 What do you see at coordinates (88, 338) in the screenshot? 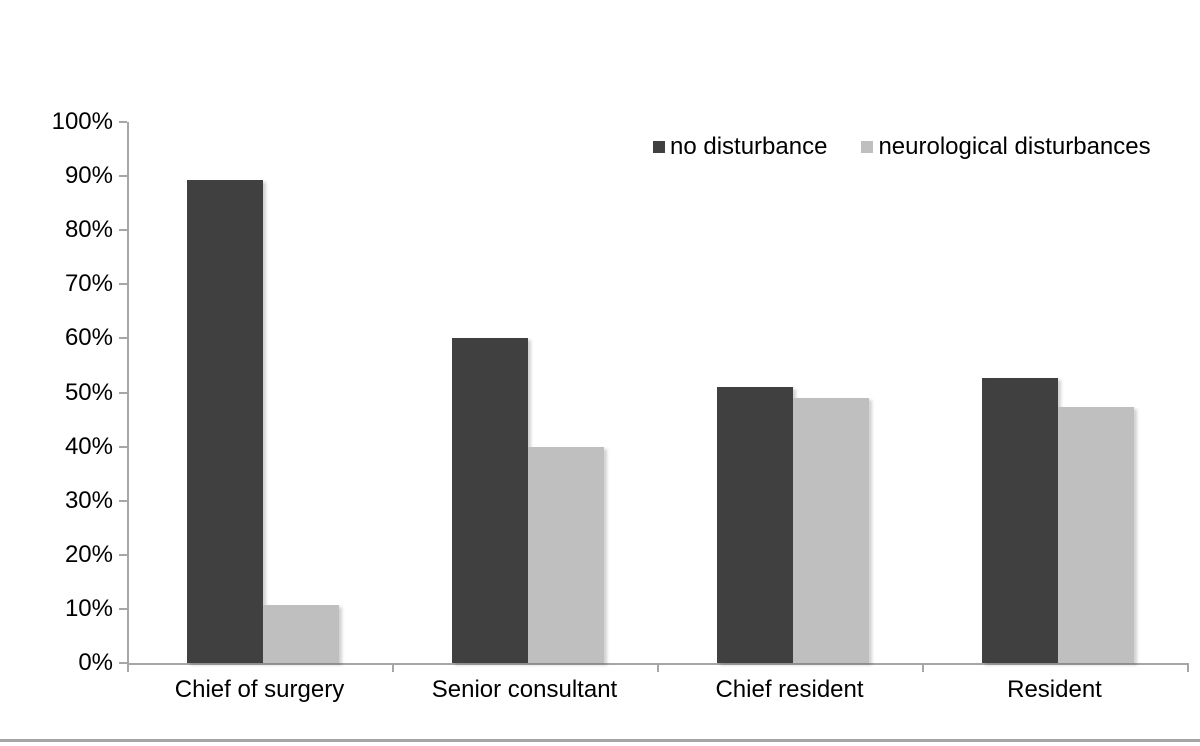
I see `y-tick-label: 60%` at bounding box center [88, 338].